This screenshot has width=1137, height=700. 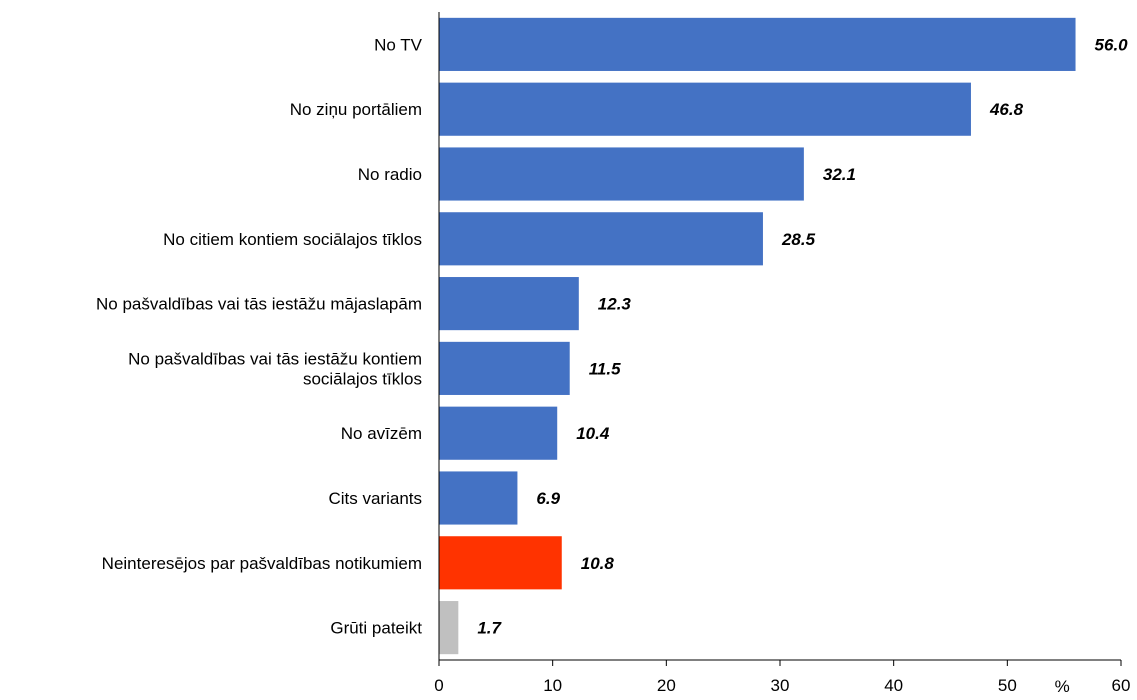 I want to click on value-label: 10.8, so click(x=598, y=563).